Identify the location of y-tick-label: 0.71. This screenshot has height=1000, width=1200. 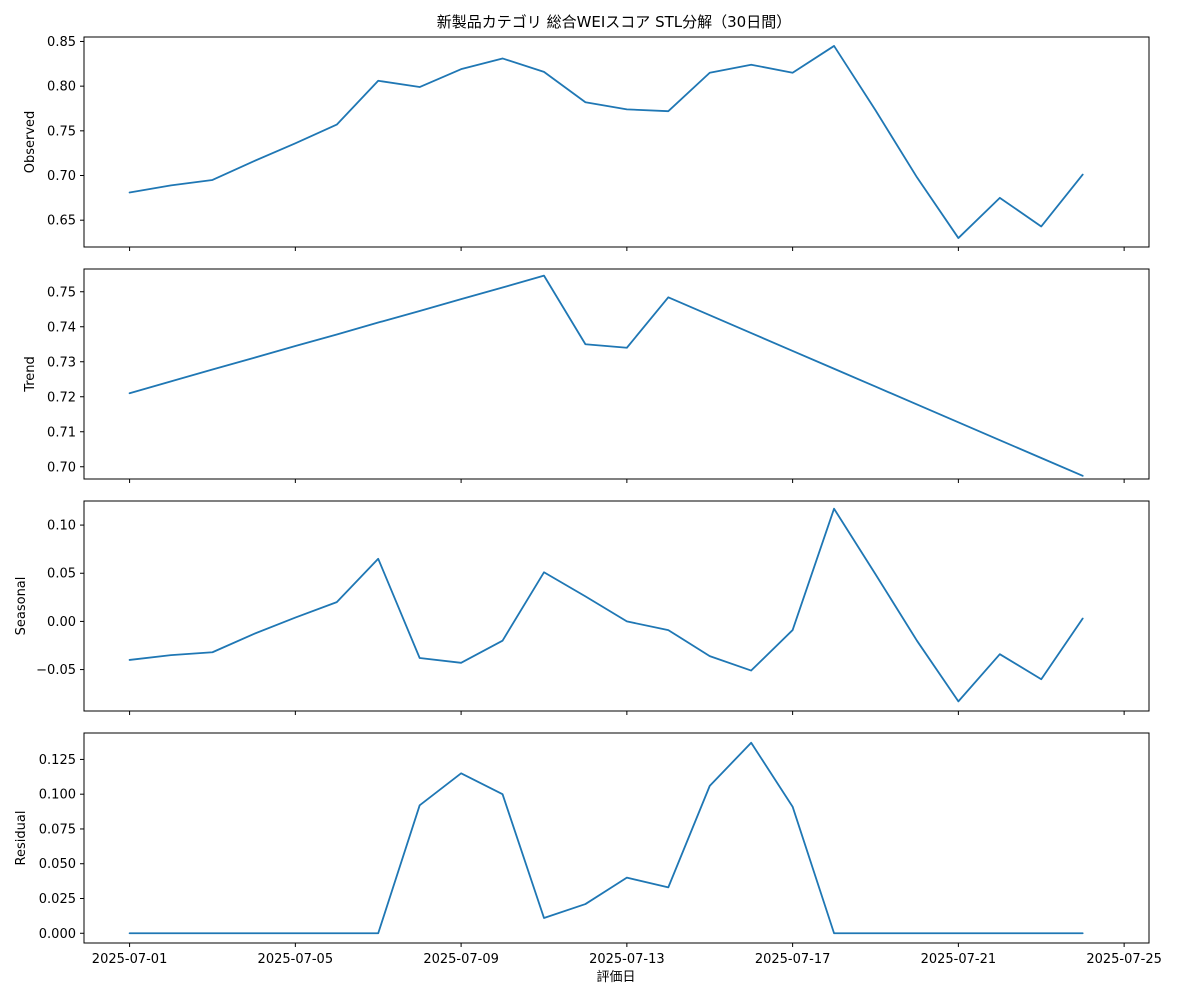
(61, 432).